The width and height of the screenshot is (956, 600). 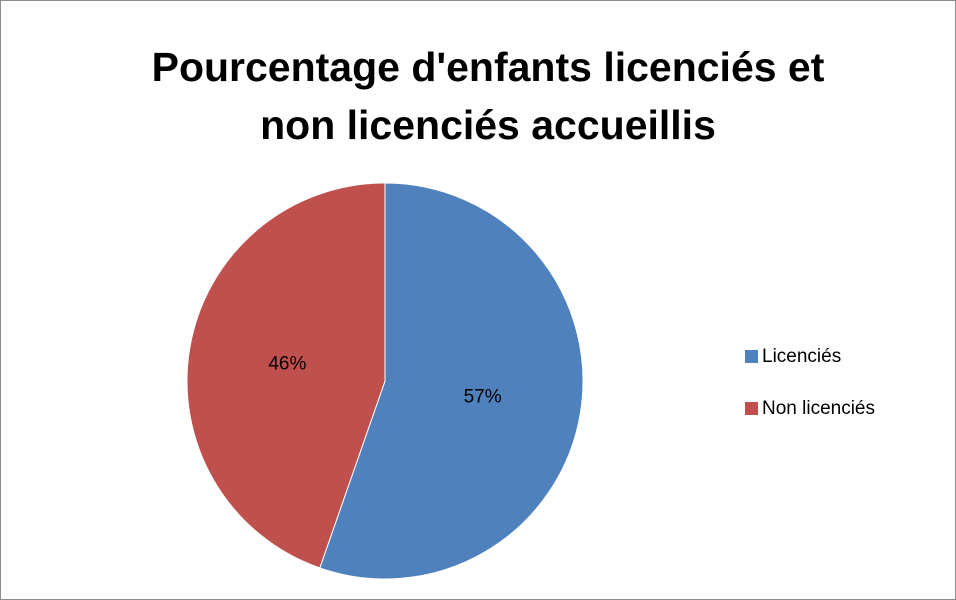 What do you see at coordinates (818, 408) in the screenshot?
I see `legend-label: Non licenciés` at bounding box center [818, 408].